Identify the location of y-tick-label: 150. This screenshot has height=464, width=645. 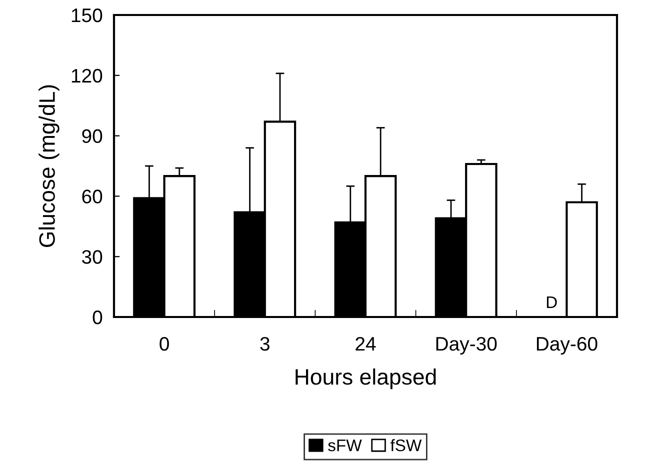
(87, 15).